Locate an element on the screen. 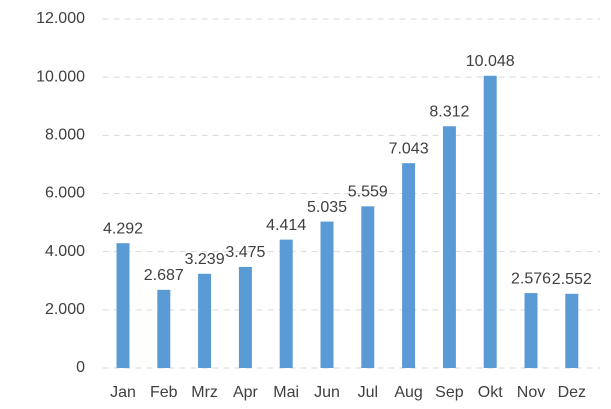 The width and height of the screenshot is (611, 409). y-tick-label: 2.000 is located at coordinates (65, 309).